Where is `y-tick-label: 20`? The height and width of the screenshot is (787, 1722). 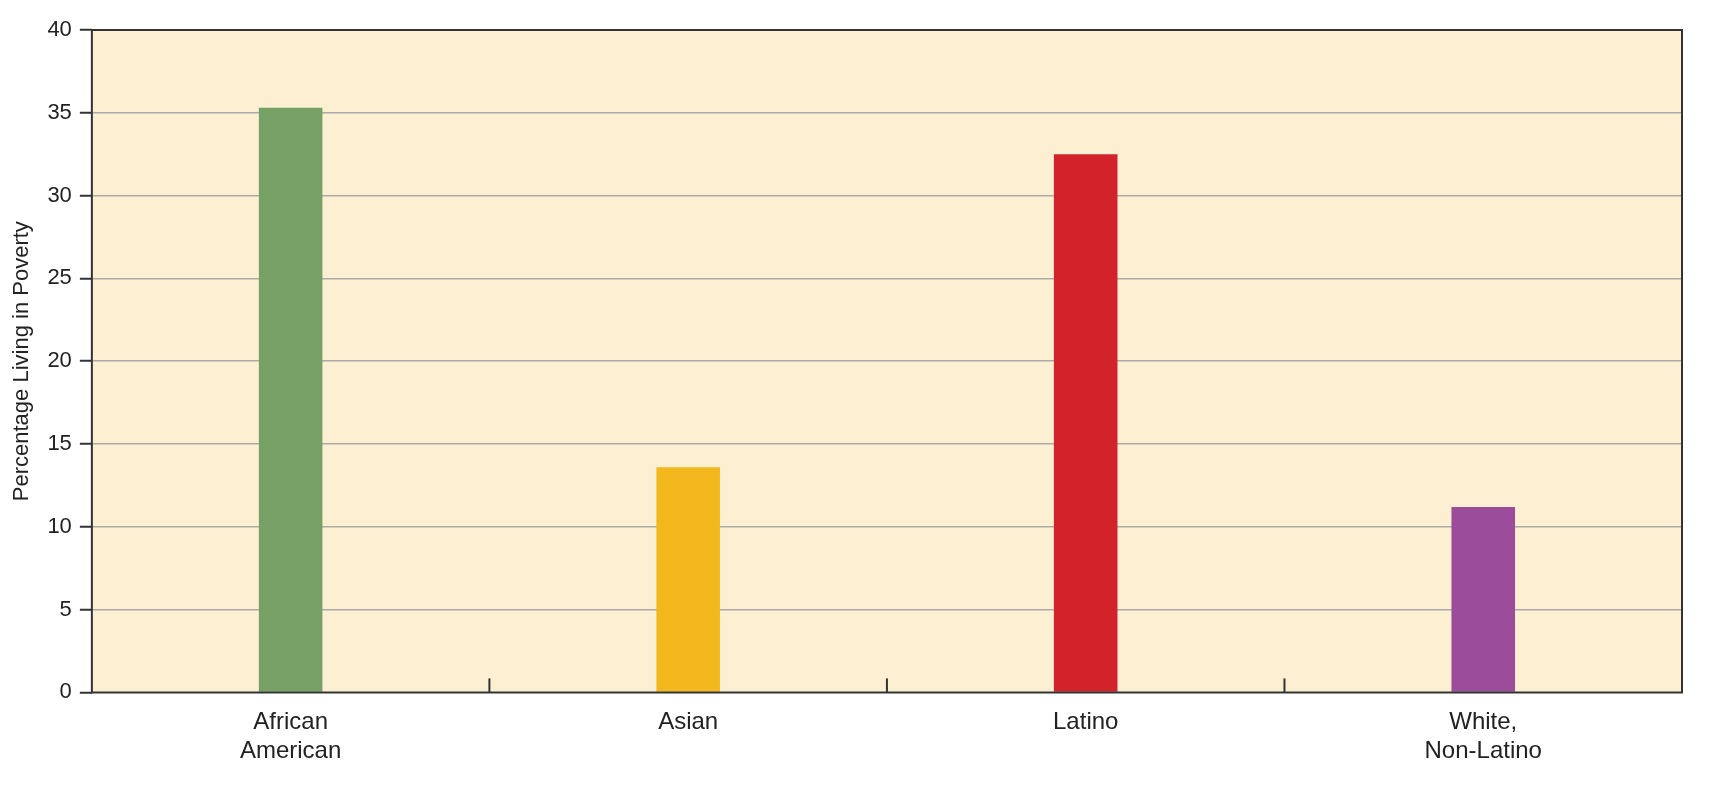
y-tick-label: 20 is located at coordinates (59, 360).